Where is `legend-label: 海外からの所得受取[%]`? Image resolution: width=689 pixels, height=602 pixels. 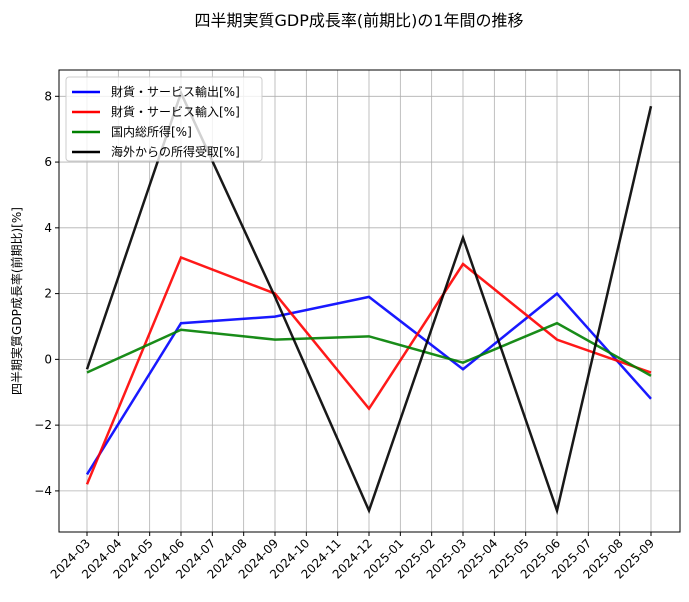
legend-label: 海外からの所得受取[%] is located at coordinates (175, 151).